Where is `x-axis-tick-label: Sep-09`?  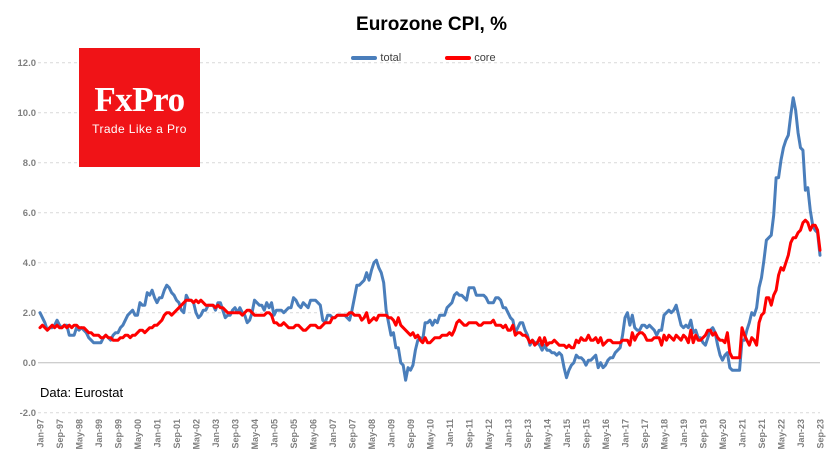 x-axis-tick-label: Sep-09 is located at coordinates (411, 434).